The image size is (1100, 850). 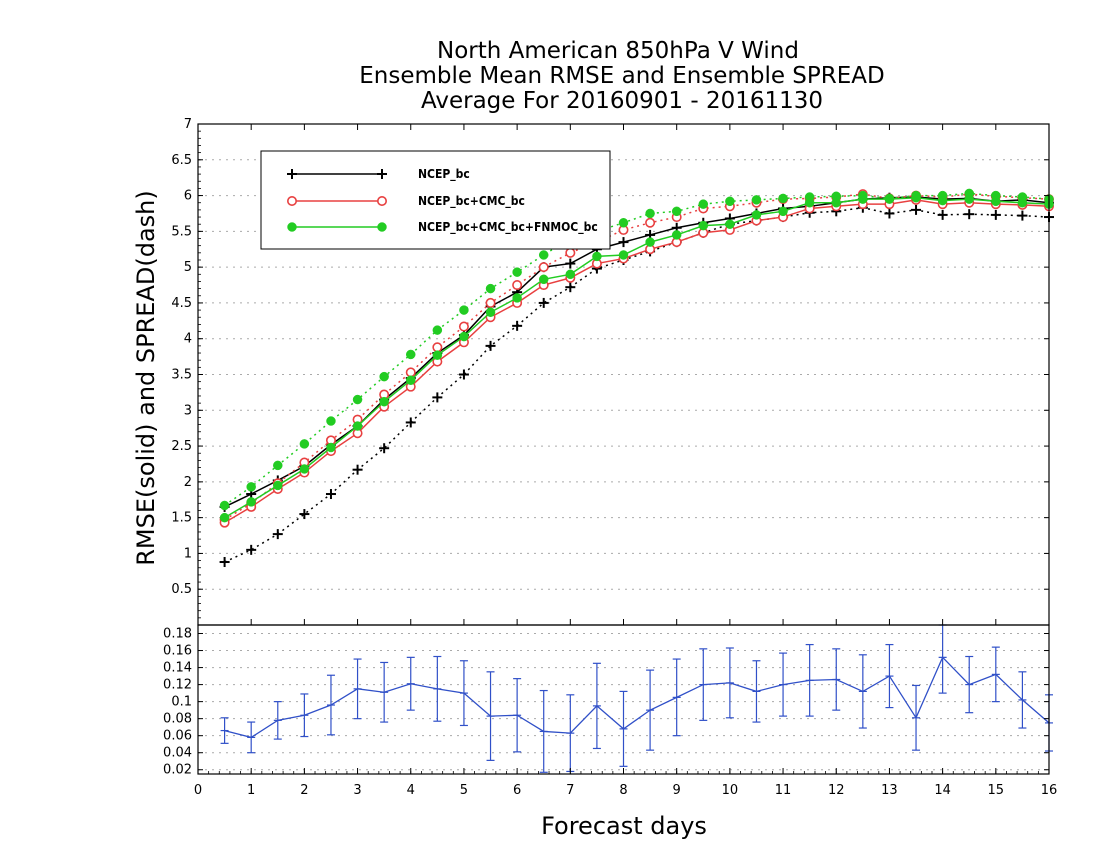 I want to click on x-tick-label: 16, so click(x=1049, y=790).